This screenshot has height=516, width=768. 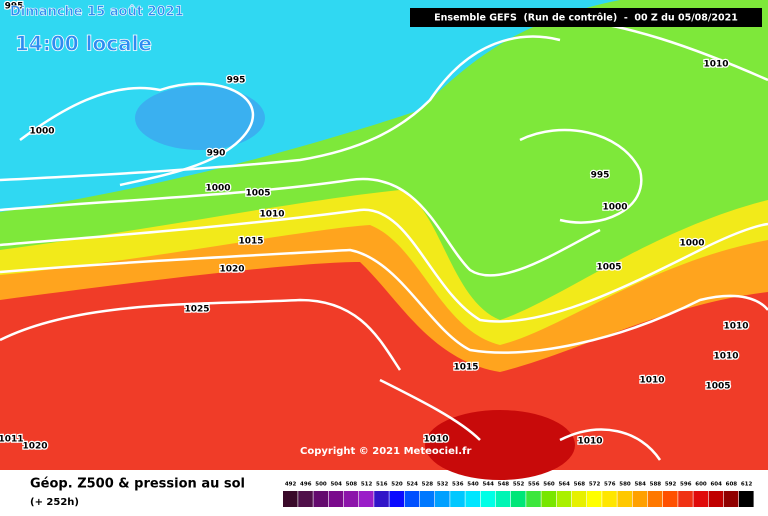 I want to click on legend-label: 544, so click(x=488, y=485).